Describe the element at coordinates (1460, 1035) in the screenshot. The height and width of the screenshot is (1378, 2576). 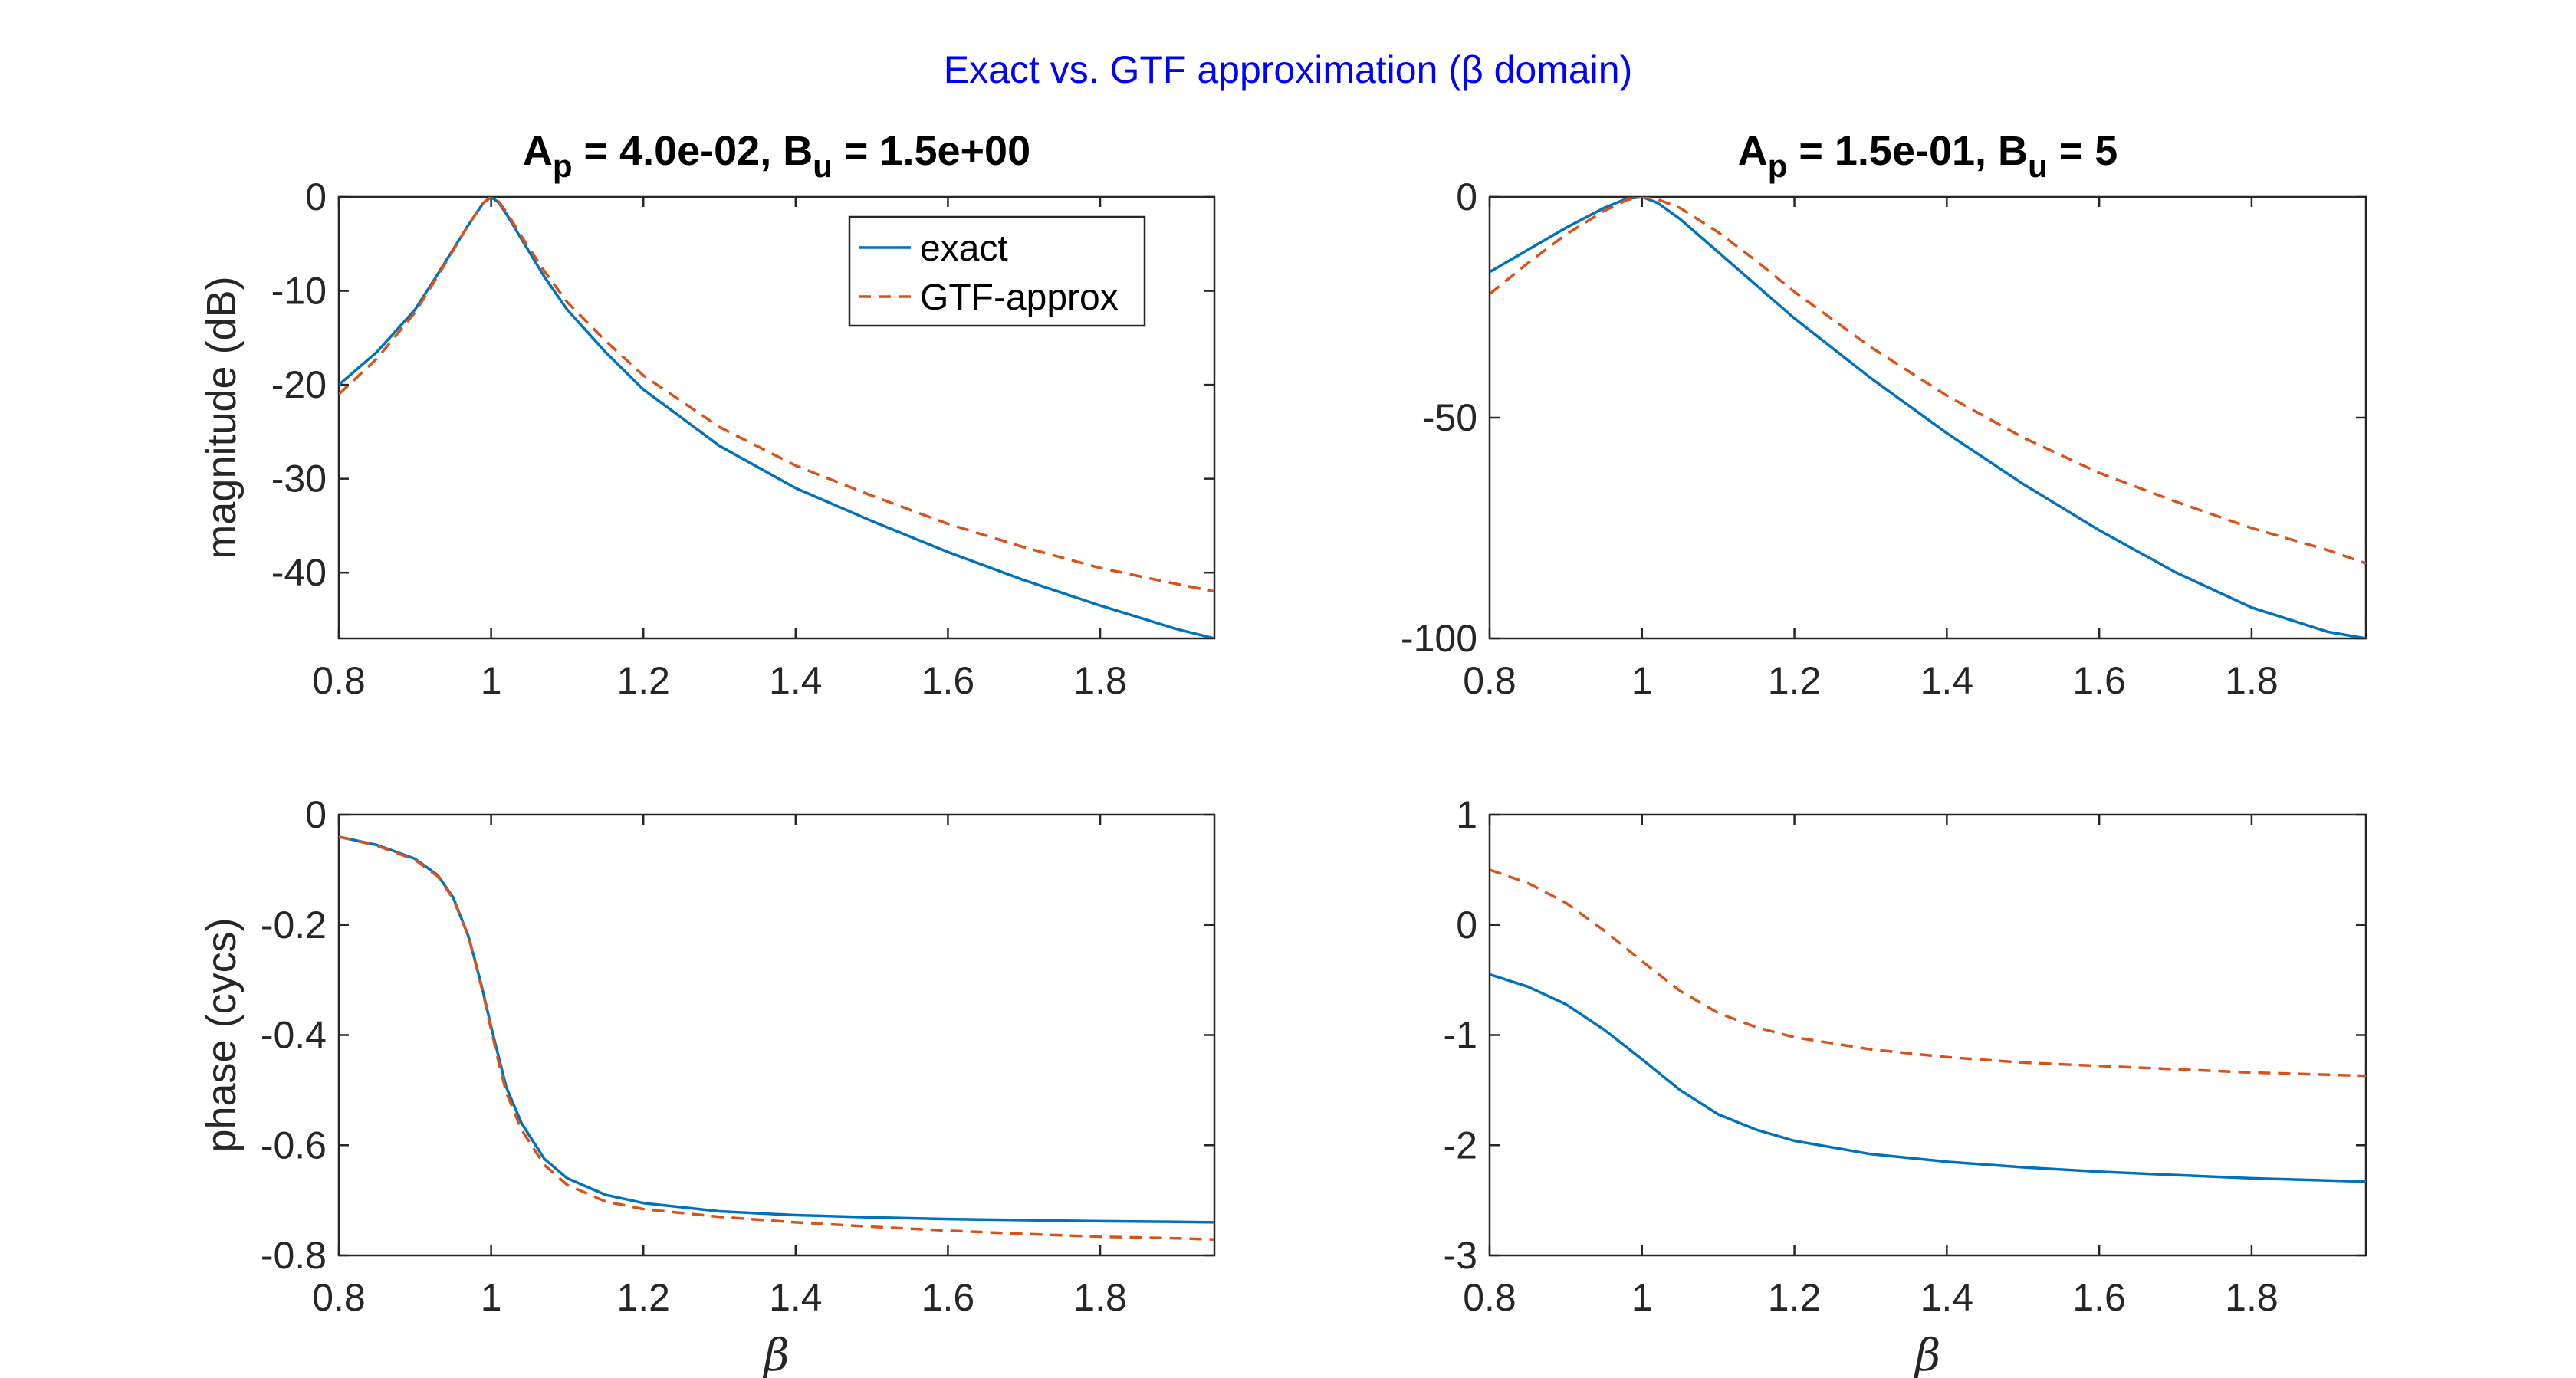
I see `y-tick-label: -1` at that location.